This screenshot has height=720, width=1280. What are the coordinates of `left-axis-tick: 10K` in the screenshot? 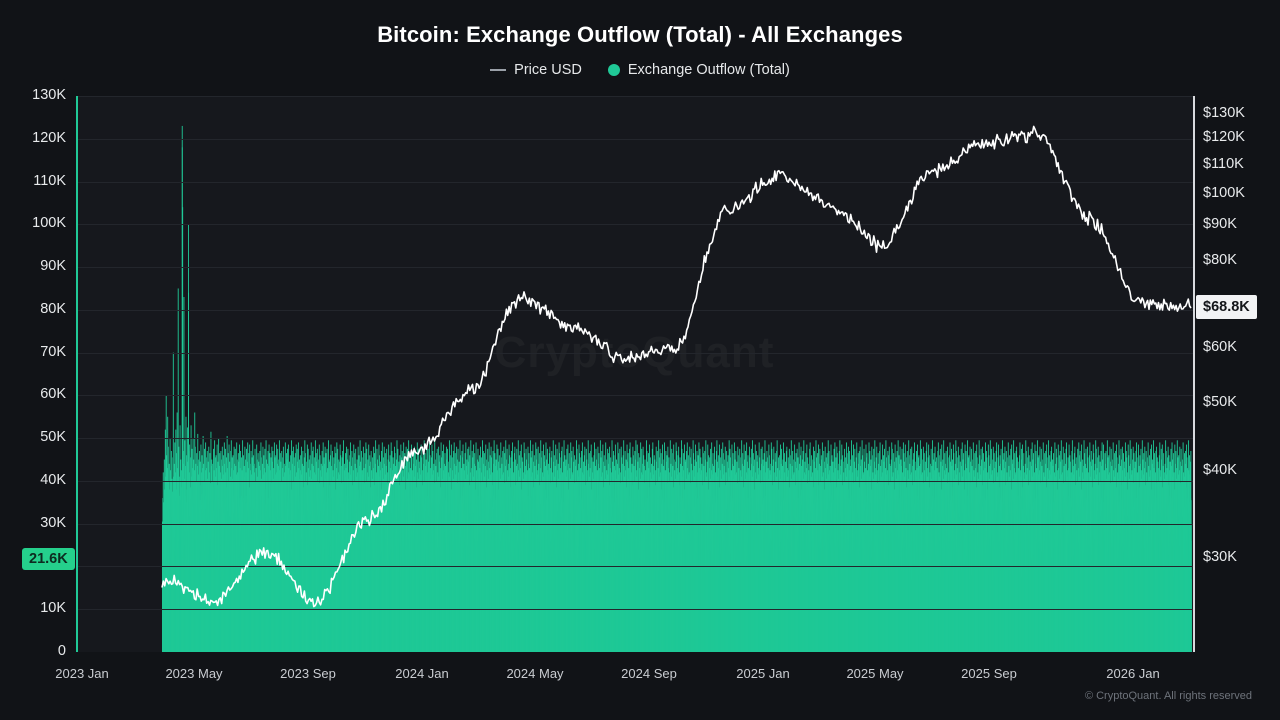 It's located at (53, 608).